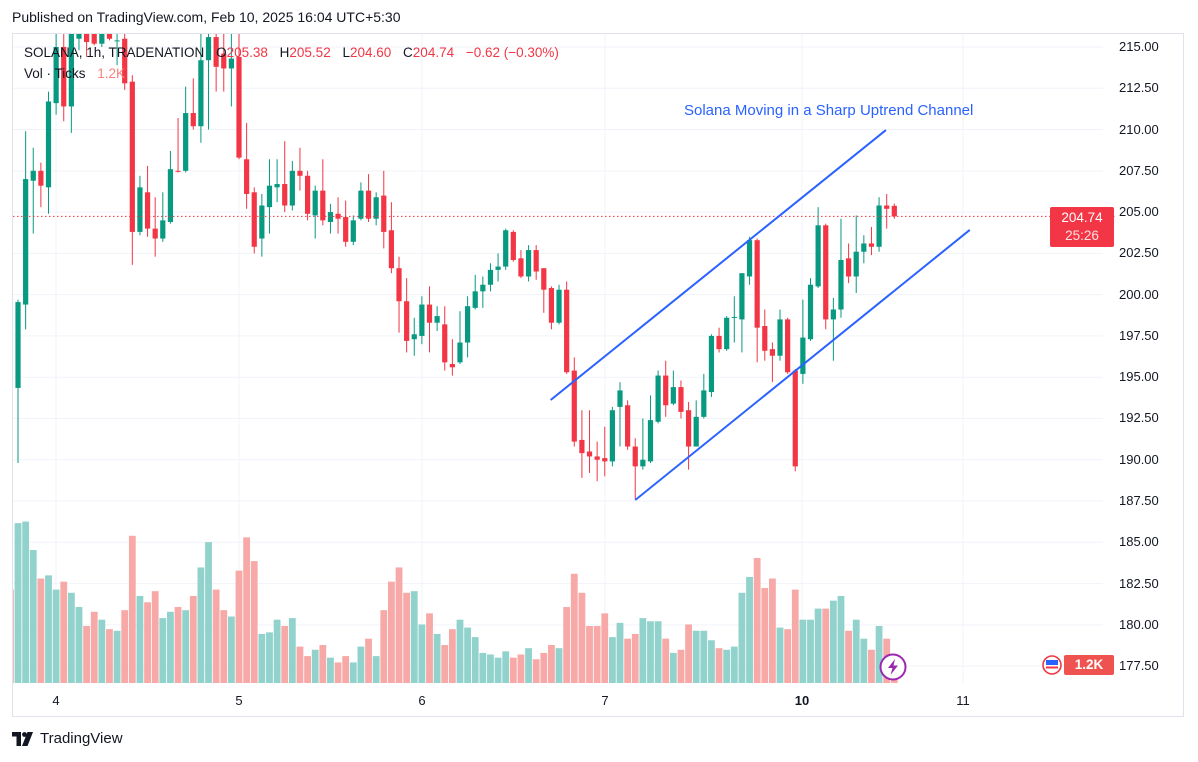  I want to click on time-tick-label: 7, so click(605, 700).